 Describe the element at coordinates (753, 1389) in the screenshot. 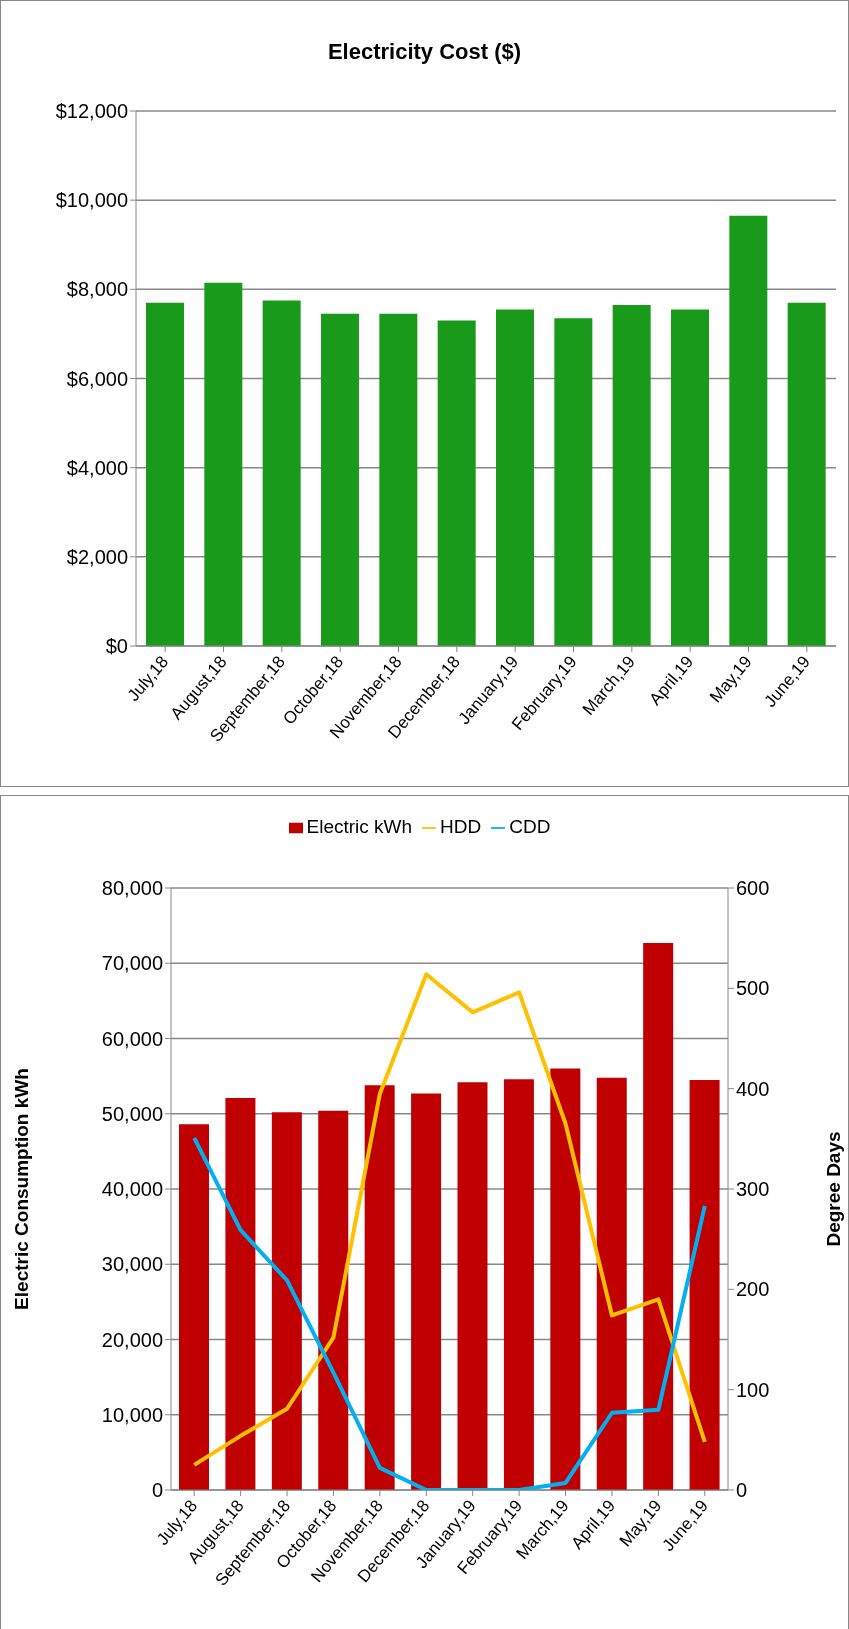

I see `y2-tick-label: 100` at that location.